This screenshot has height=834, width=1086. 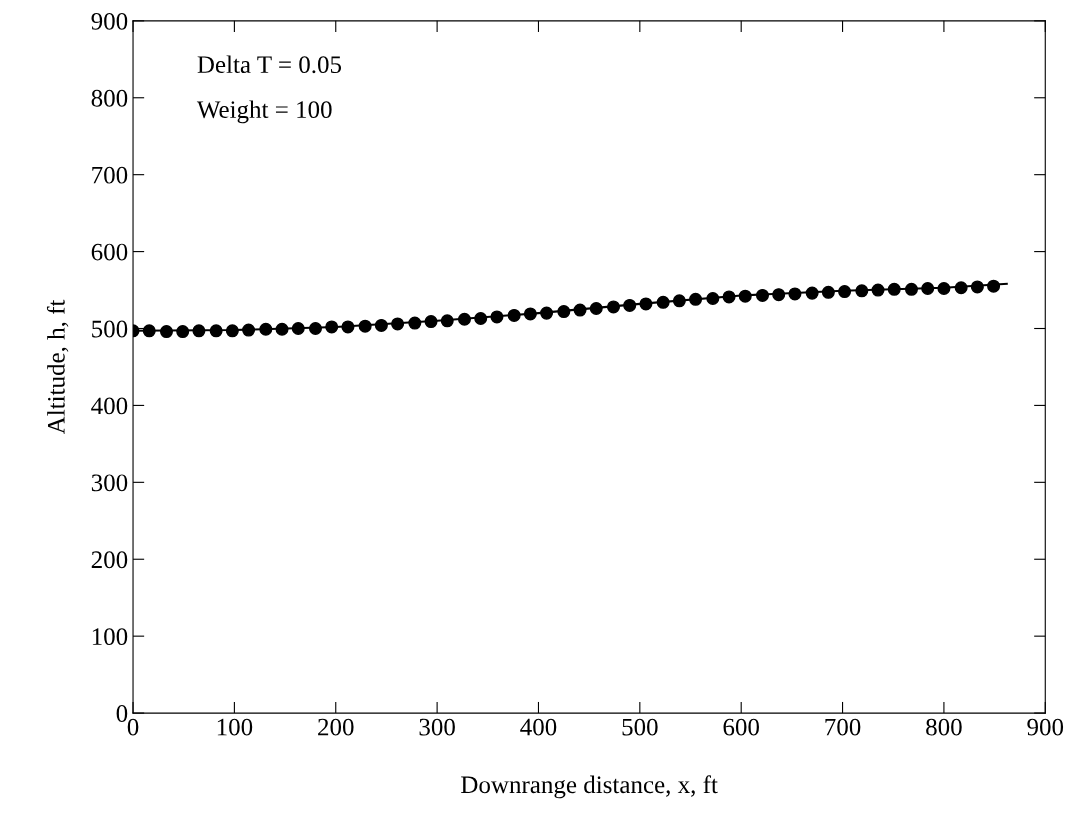 I want to click on y-tick-label: 200, so click(x=109, y=560).